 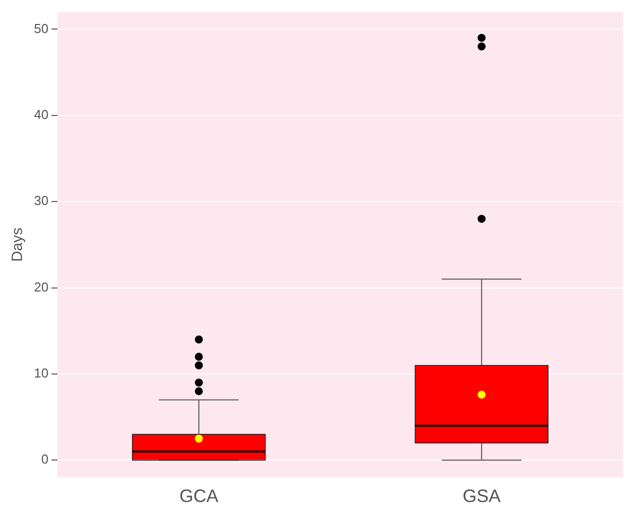 I want to click on y-tick-label: 40, so click(x=41, y=114).